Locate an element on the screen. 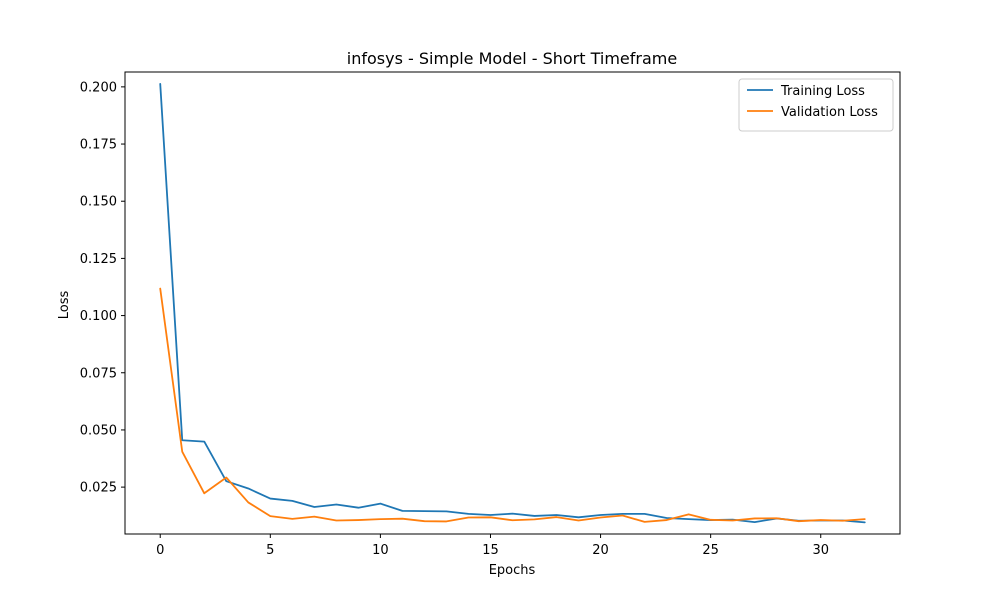  legend-entry: Training Loss is located at coordinates (822, 91).